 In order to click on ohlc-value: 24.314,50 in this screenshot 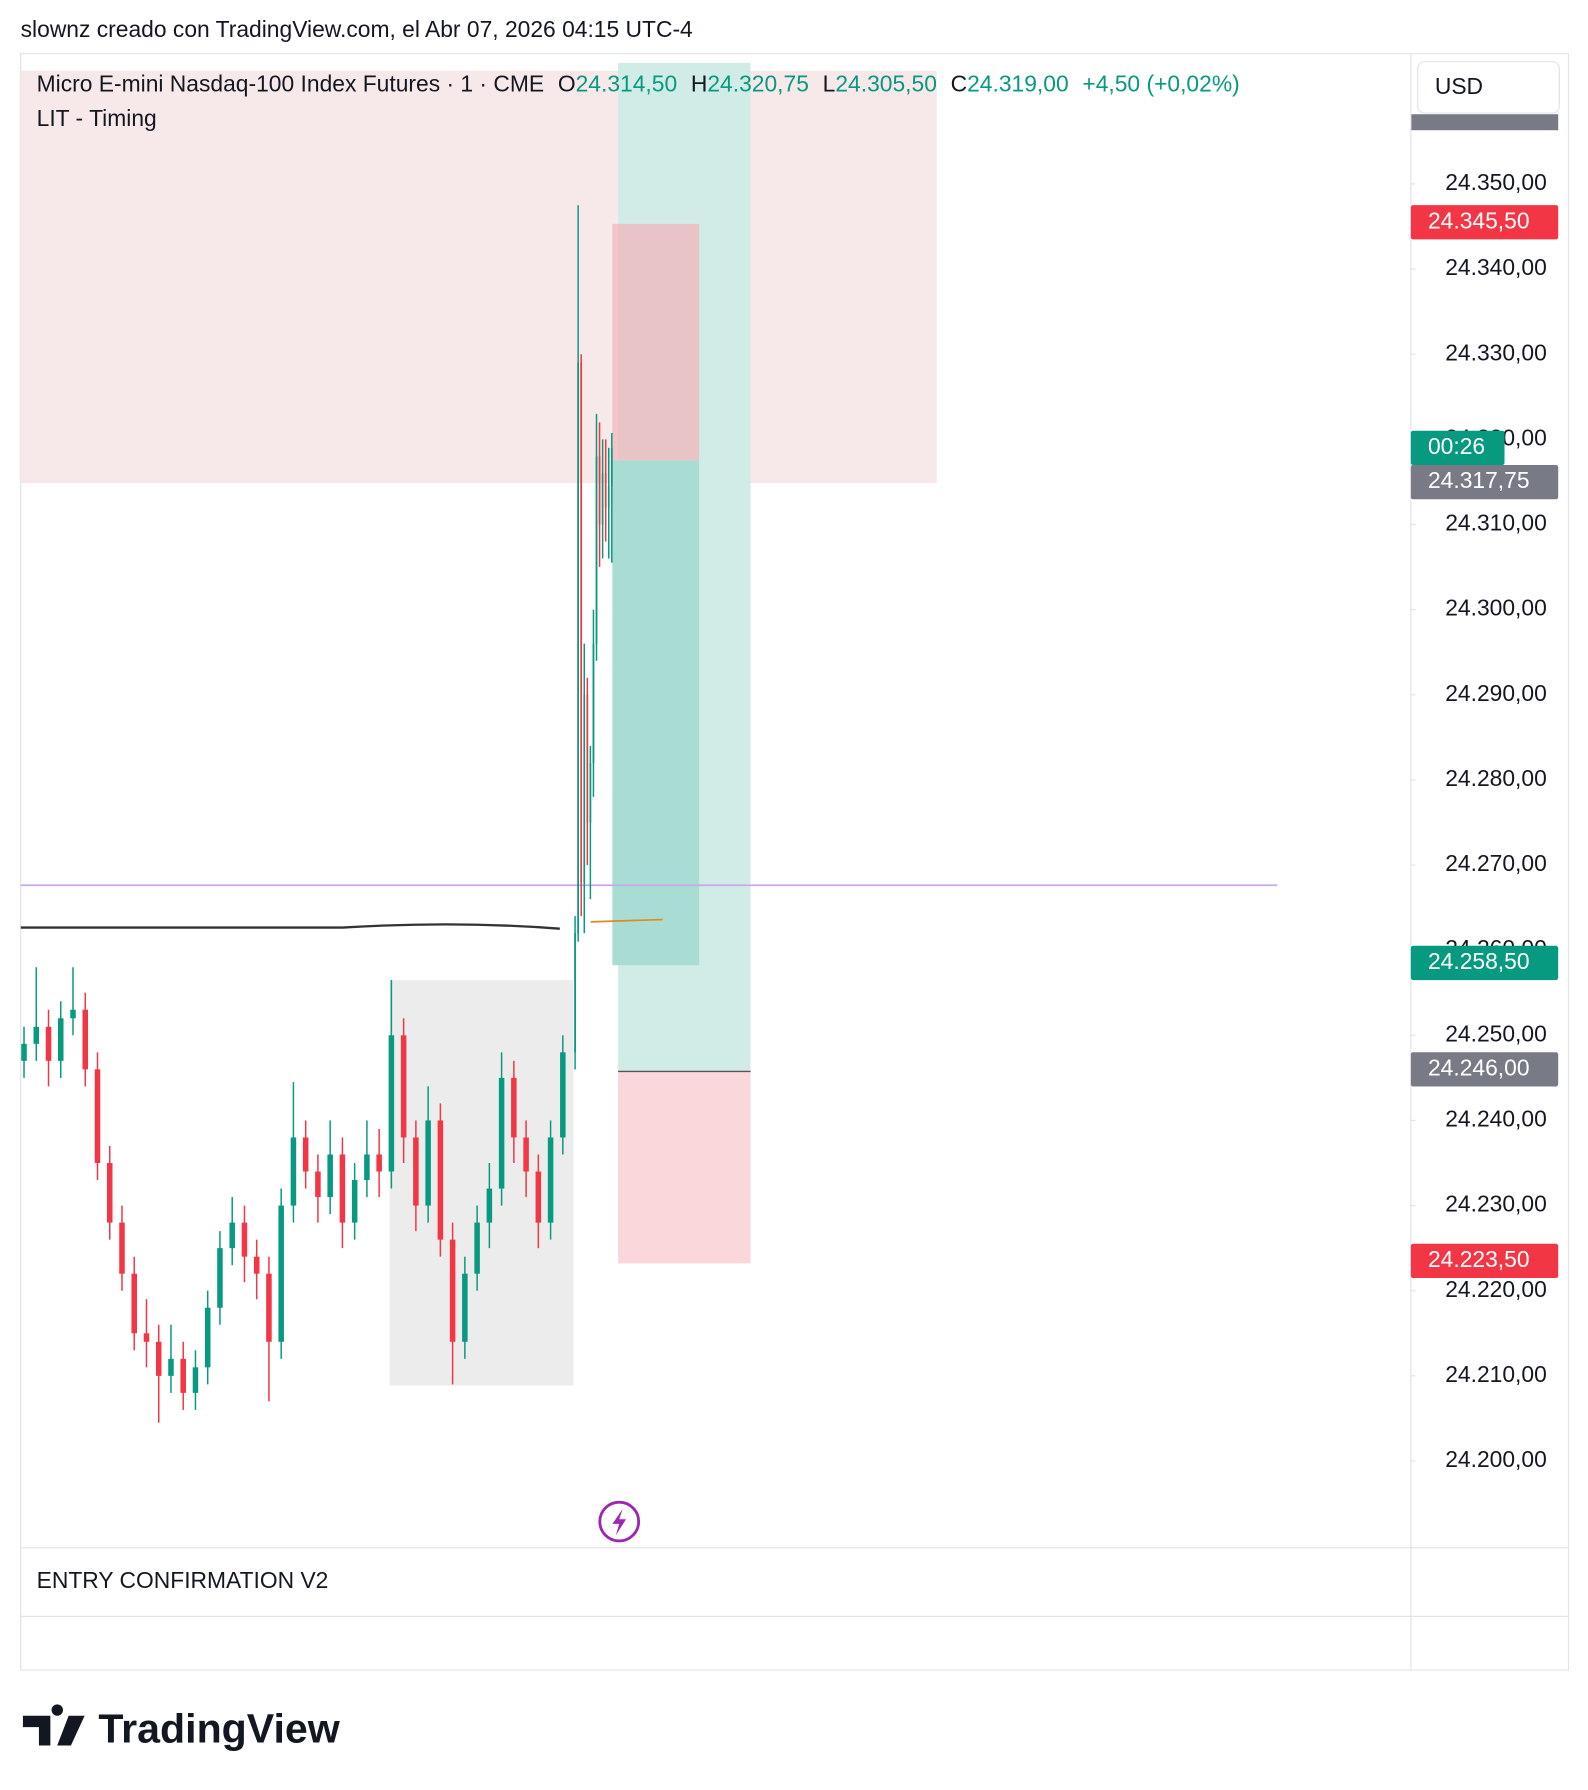, I will do `click(627, 84)`.